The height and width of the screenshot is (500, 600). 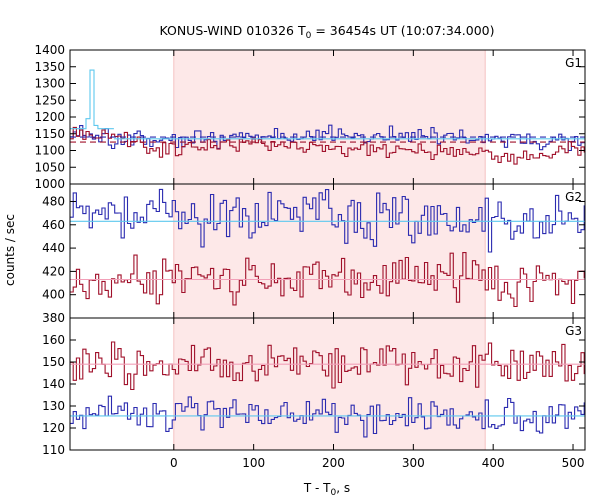 I want to click on x-axis-label: T - T0, s, so click(x=326, y=489).